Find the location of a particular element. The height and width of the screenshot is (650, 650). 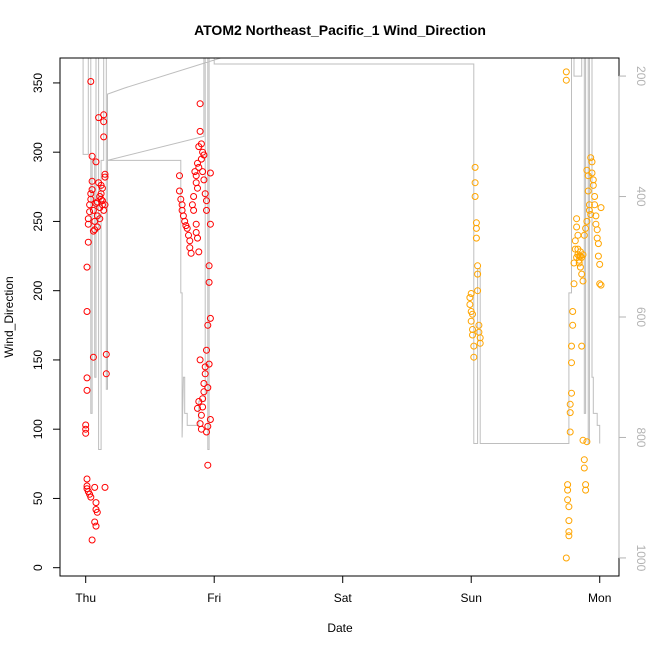

y-tick-label: 50 is located at coordinates (38, 498).